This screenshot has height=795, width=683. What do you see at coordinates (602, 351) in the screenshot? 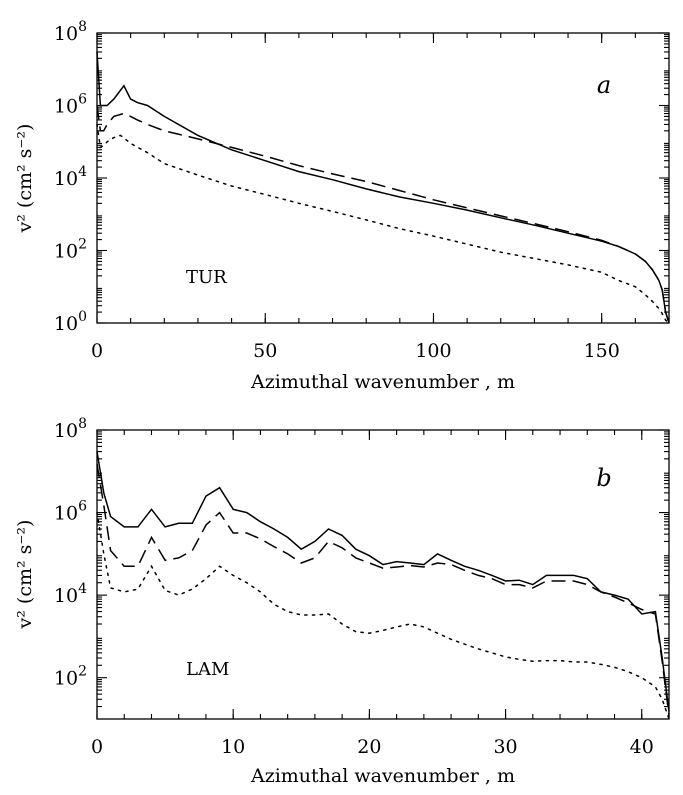
I see `x-tick-label: 150` at bounding box center [602, 351].